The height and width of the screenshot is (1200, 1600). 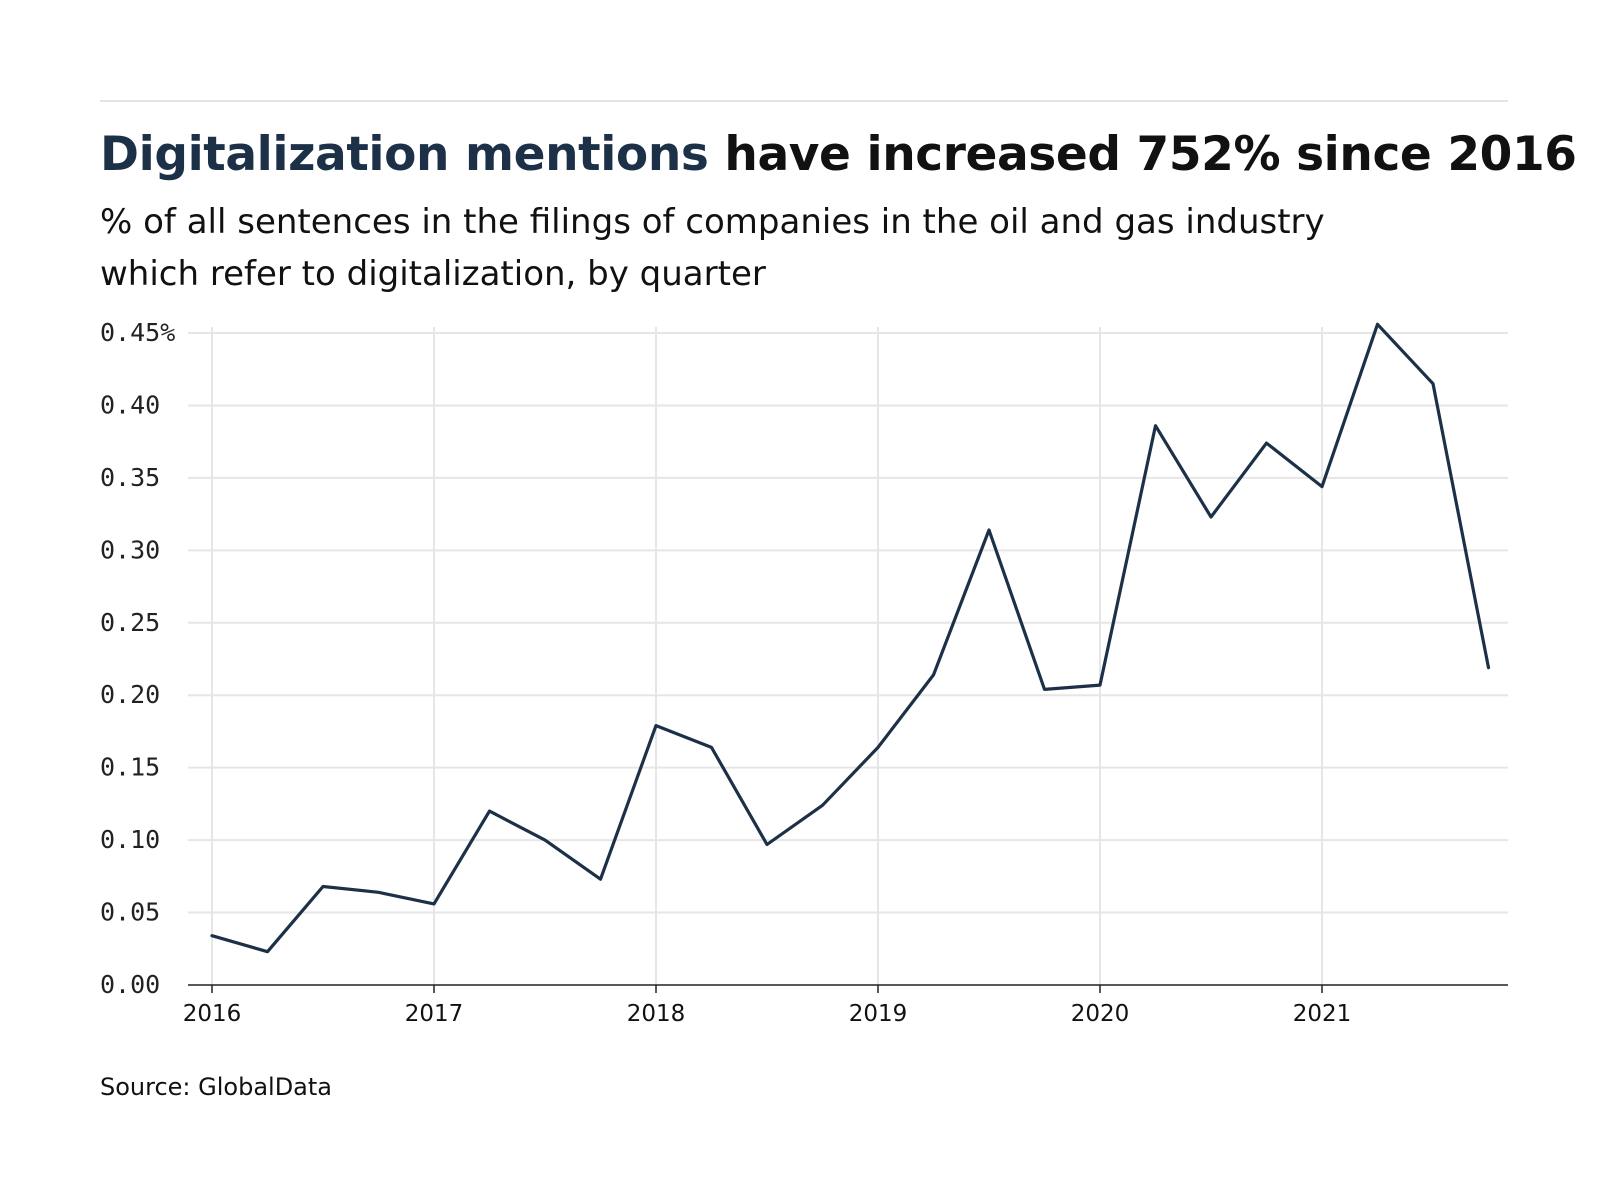 I want to click on x-tick-label: 2016, so click(x=212, y=1014).